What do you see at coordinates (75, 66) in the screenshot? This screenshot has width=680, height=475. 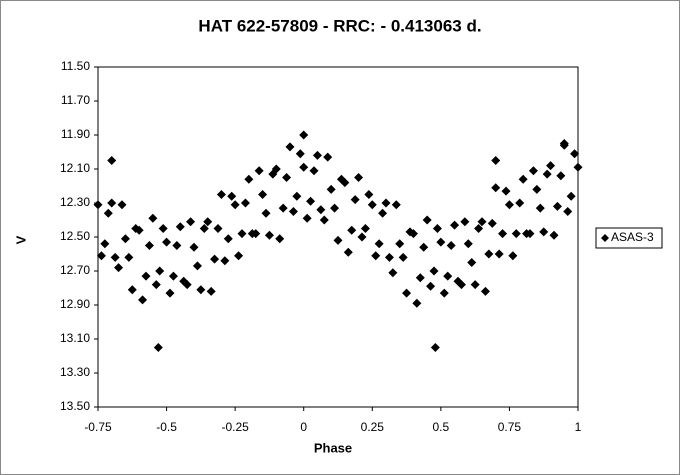 I see `y-tick-label: 11.50` at bounding box center [75, 66].